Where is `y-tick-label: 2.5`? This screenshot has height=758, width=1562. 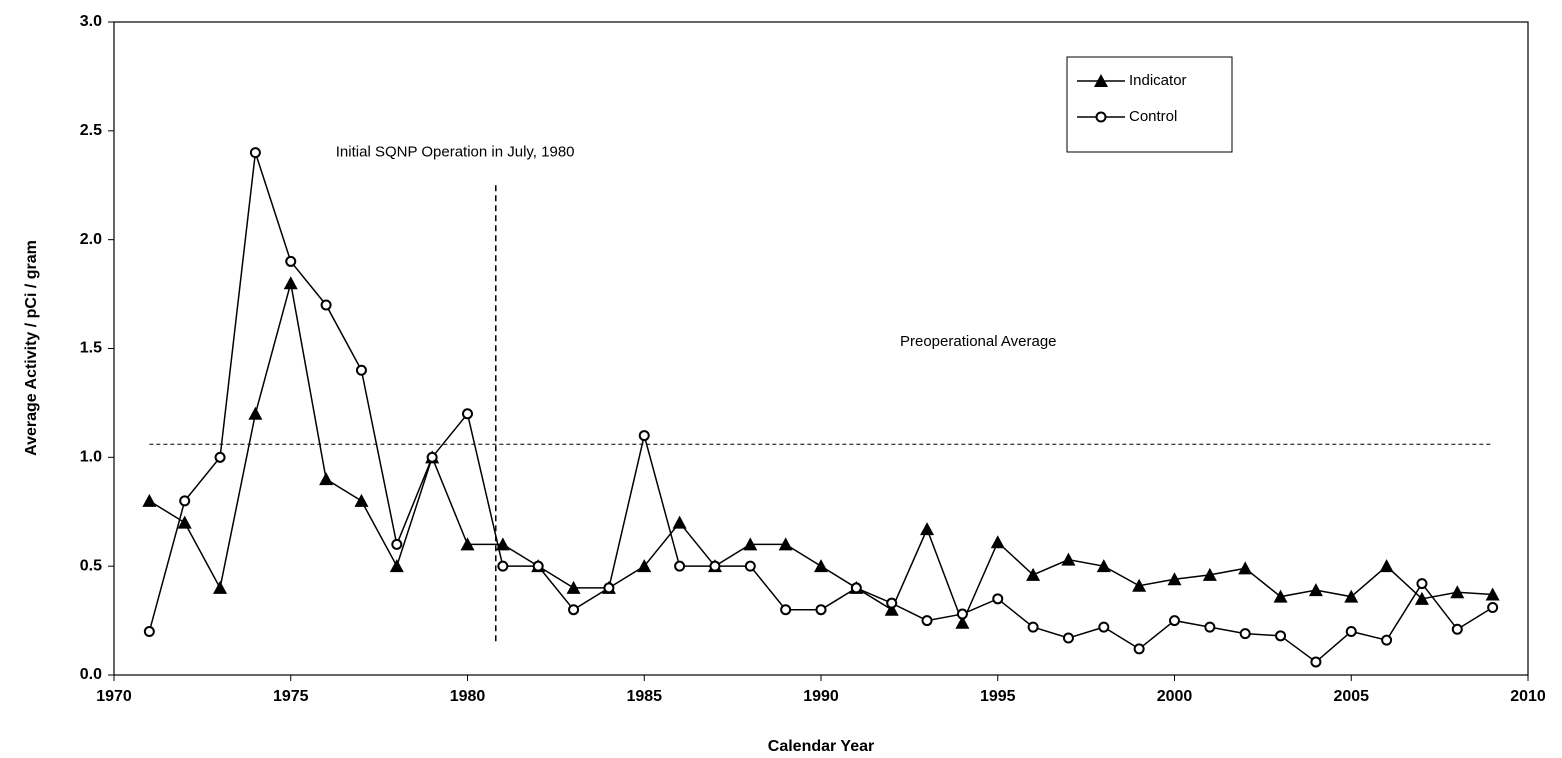 y-tick-label: 2.5 is located at coordinates (91, 130).